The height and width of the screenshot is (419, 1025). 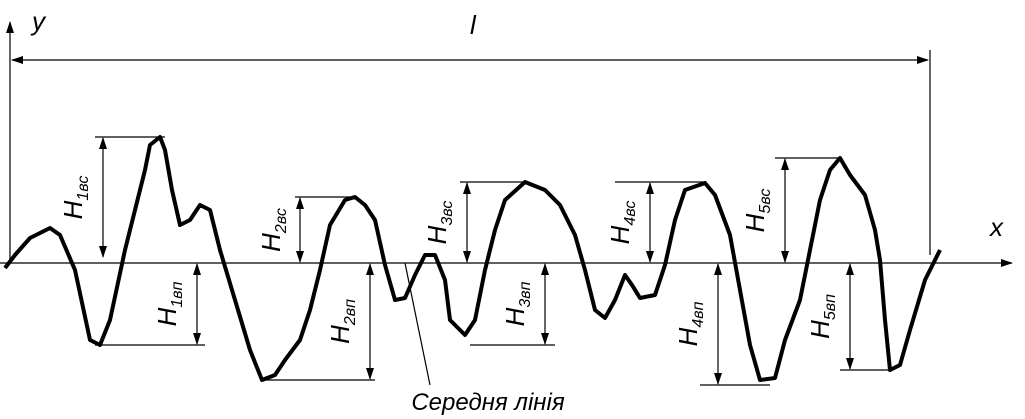 I want to click on height-subscript: 3вс, so click(x=447, y=213).